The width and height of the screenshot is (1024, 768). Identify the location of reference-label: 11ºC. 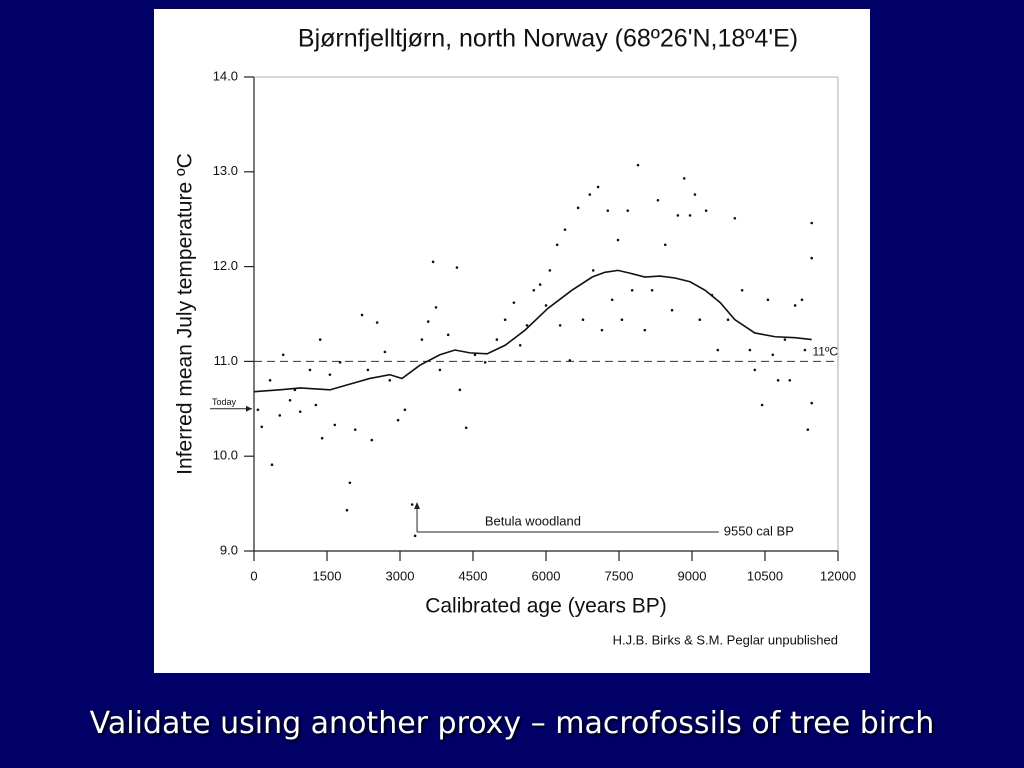
(825, 352).